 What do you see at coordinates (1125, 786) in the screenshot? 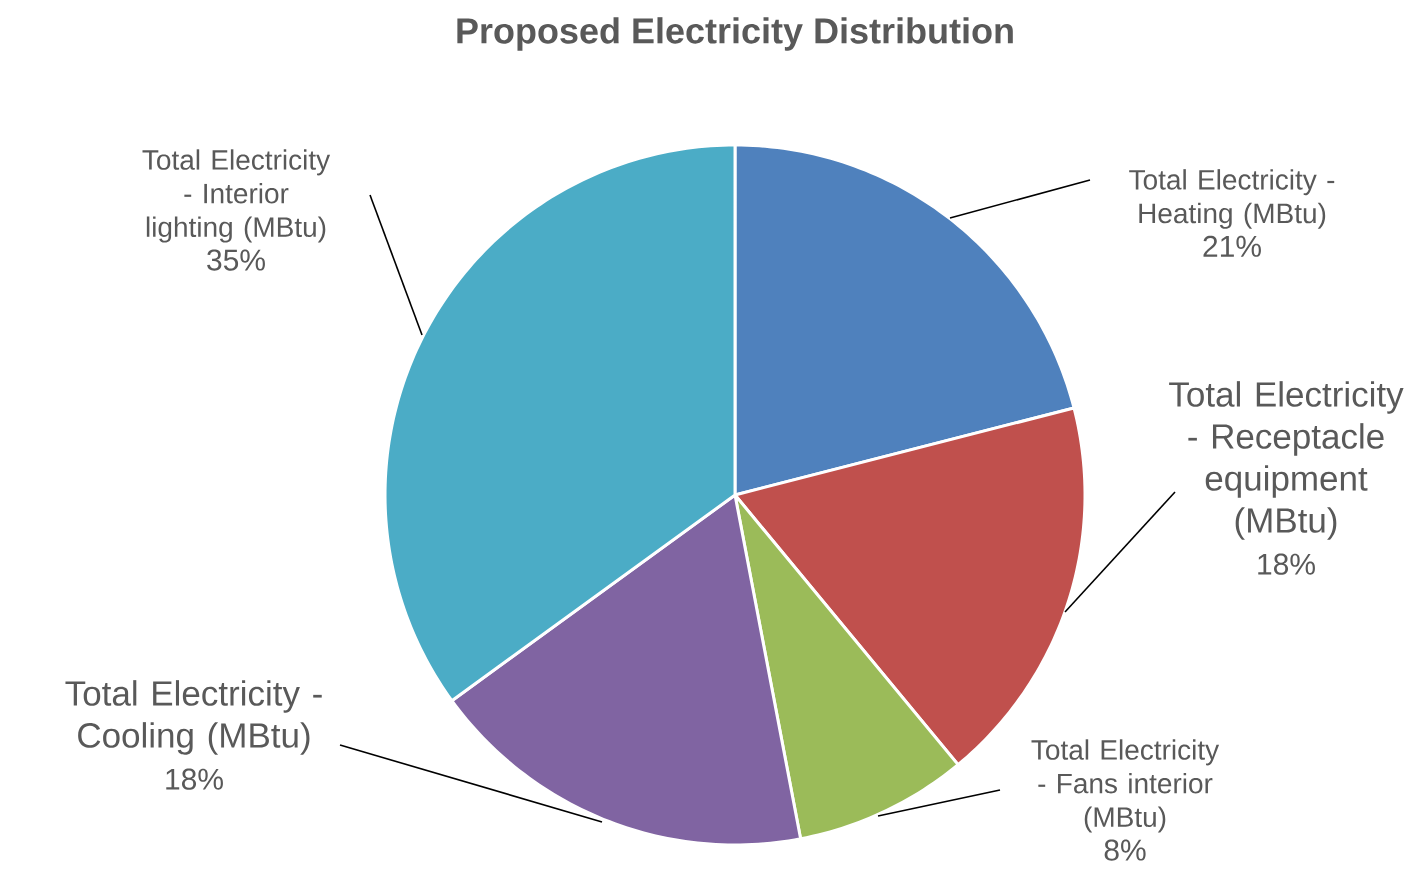
I see `slice-label: Total Electricity - Fans interior (MBtu)` at bounding box center [1125, 786].